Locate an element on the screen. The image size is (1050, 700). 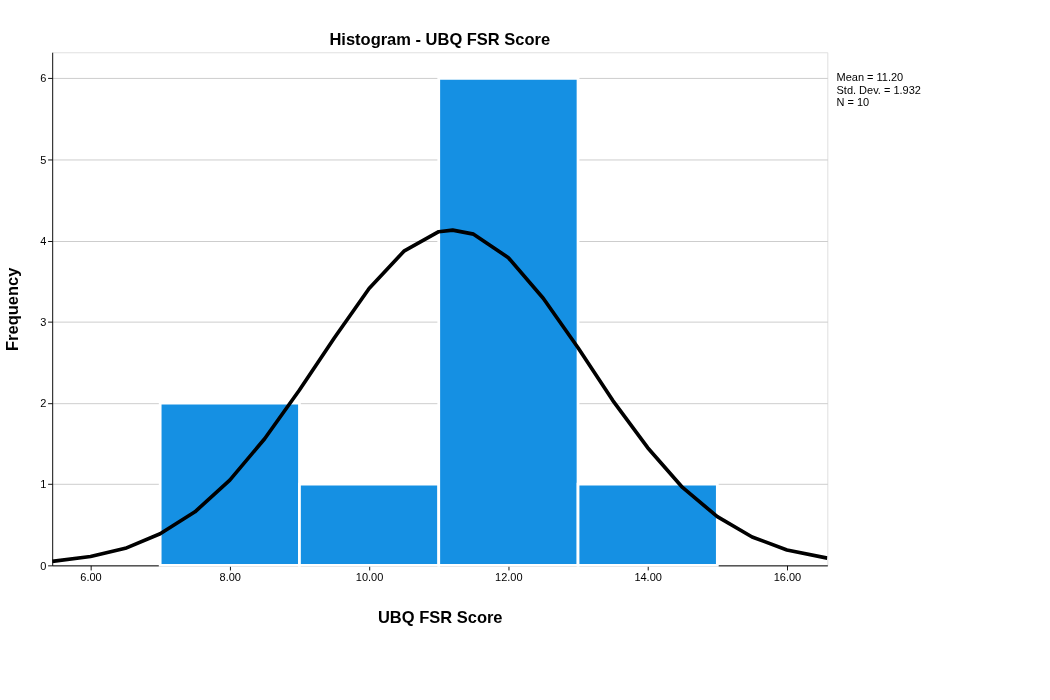
x-tick-label: 14.00 is located at coordinates (648, 576).